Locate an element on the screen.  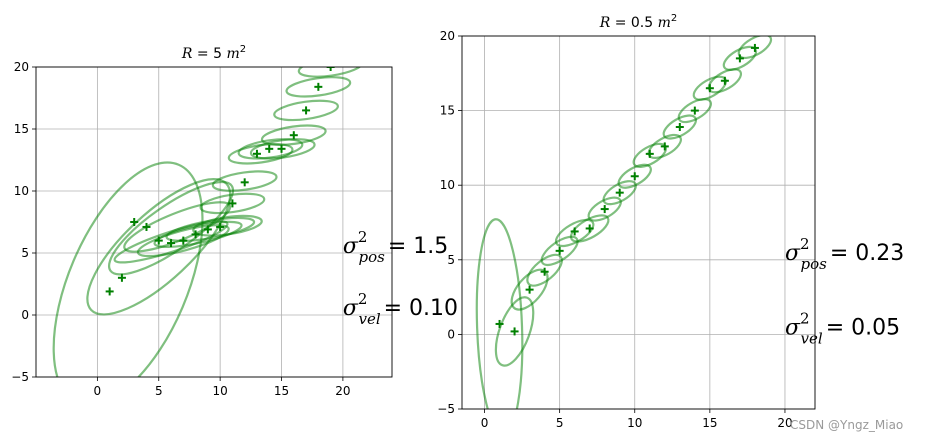
chart-title: R = 0.5 m2 is located at coordinates (638, 22).